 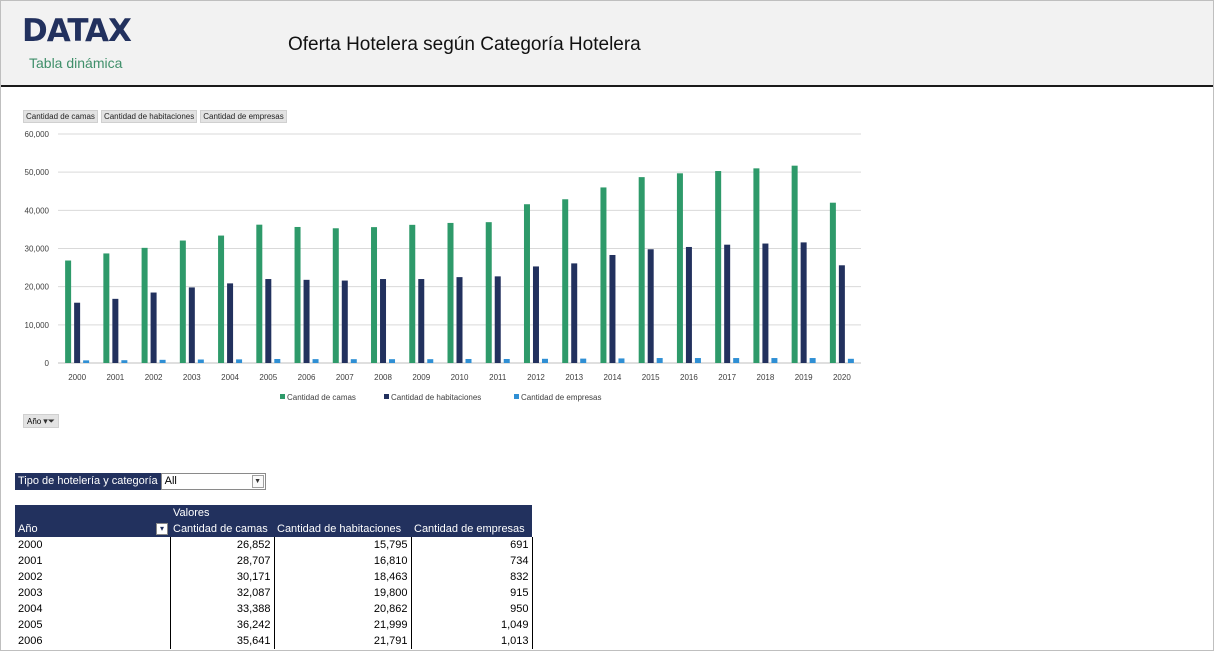 I want to click on bar-camas-2002, so click(x=144, y=305).